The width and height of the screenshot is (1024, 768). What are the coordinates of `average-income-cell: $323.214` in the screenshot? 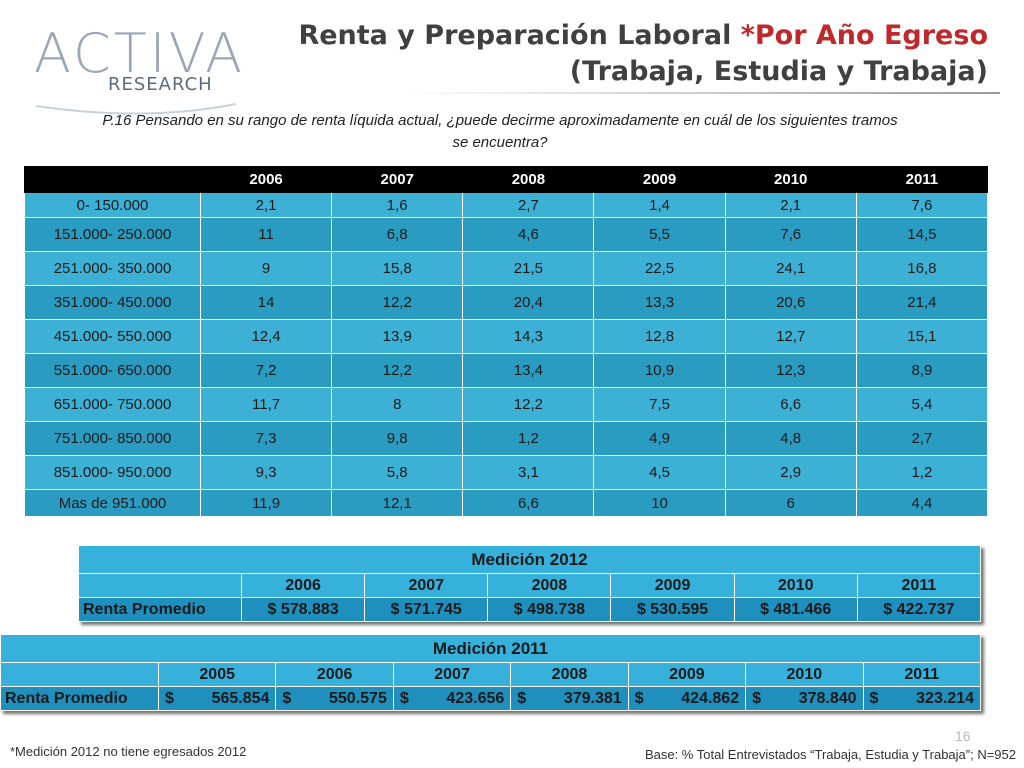 It's located at (922, 698).